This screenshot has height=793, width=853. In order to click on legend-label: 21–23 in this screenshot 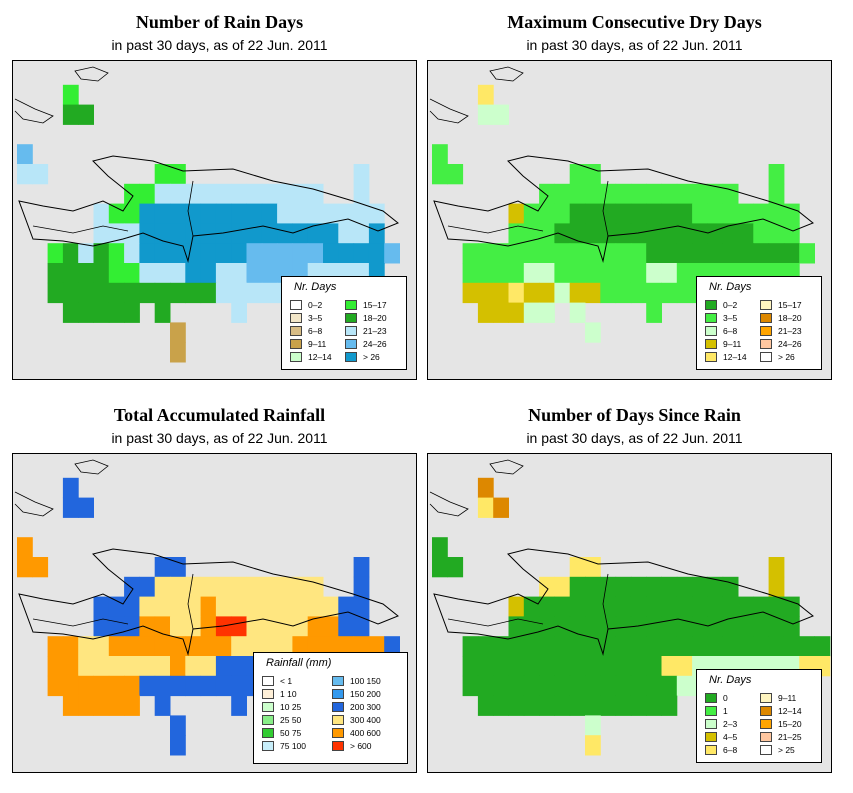, I will do `click(375, 330)`.